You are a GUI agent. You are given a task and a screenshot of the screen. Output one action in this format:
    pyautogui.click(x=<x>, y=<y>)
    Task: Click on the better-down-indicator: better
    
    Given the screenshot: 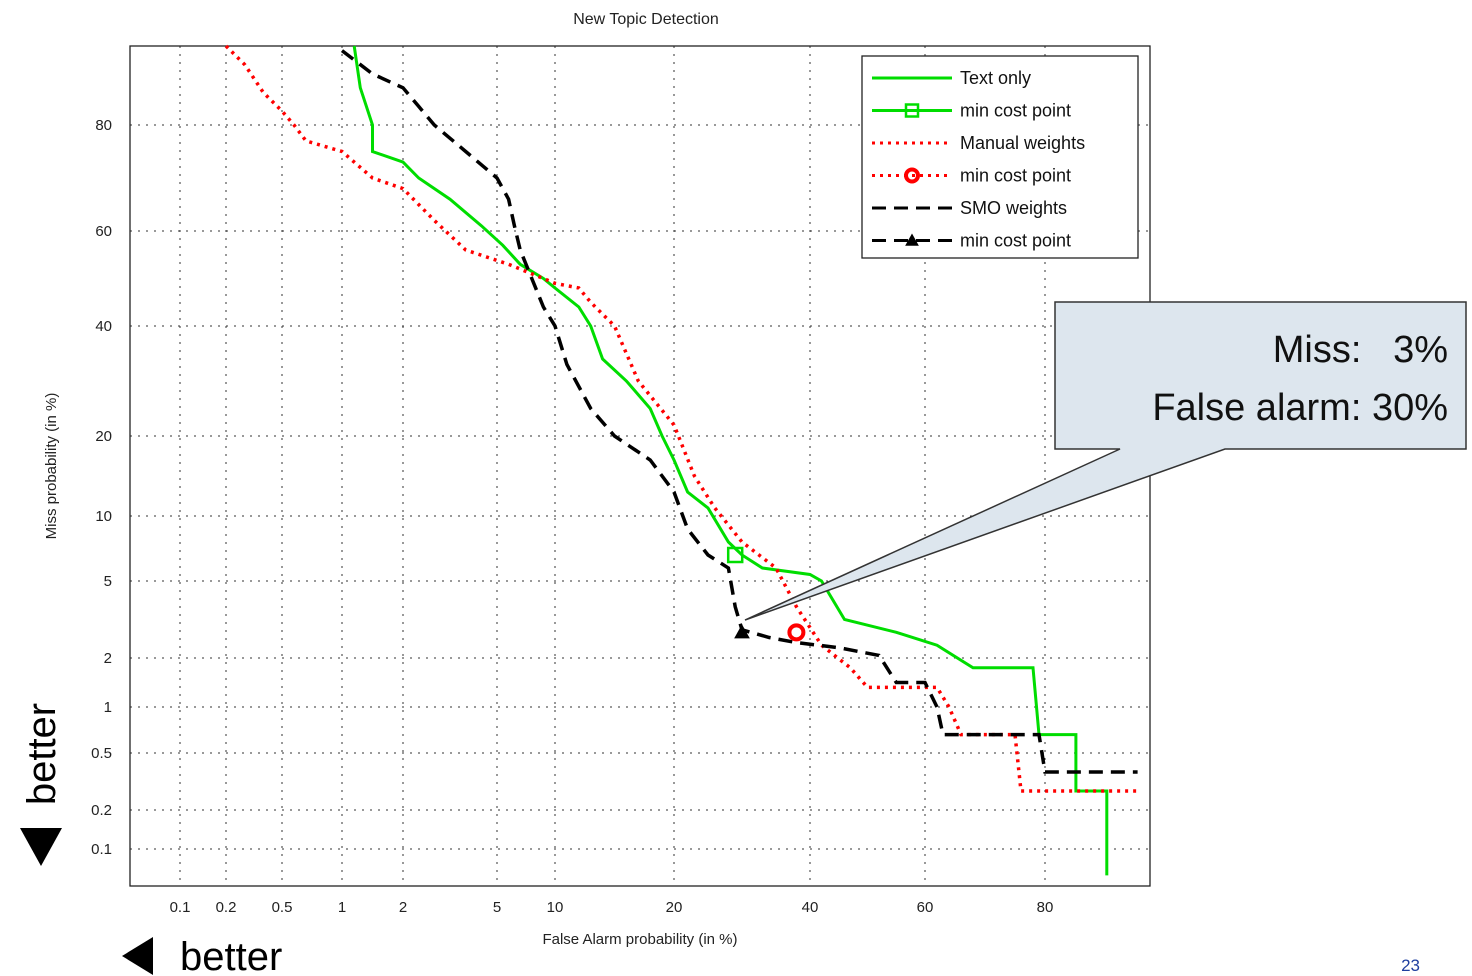 What is the action you would take?
    pyautogui.click(x=42, y=784)
    